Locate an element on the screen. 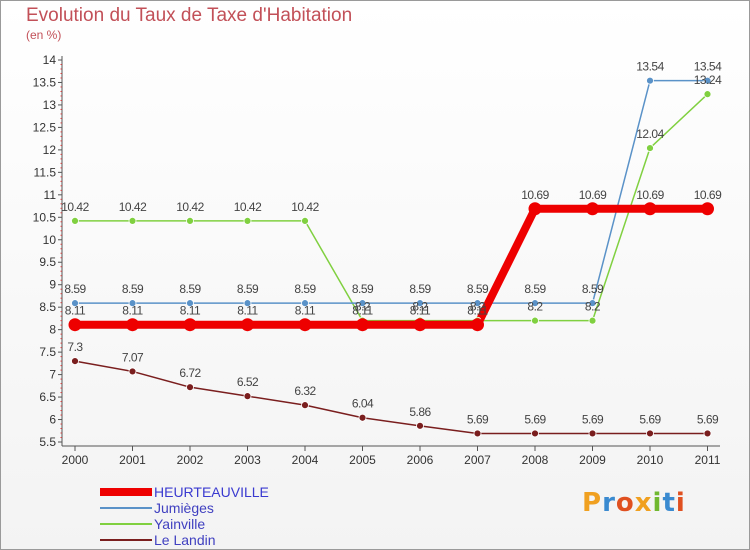  x-tick-label: 2009 is located at coordinates (592, 460).